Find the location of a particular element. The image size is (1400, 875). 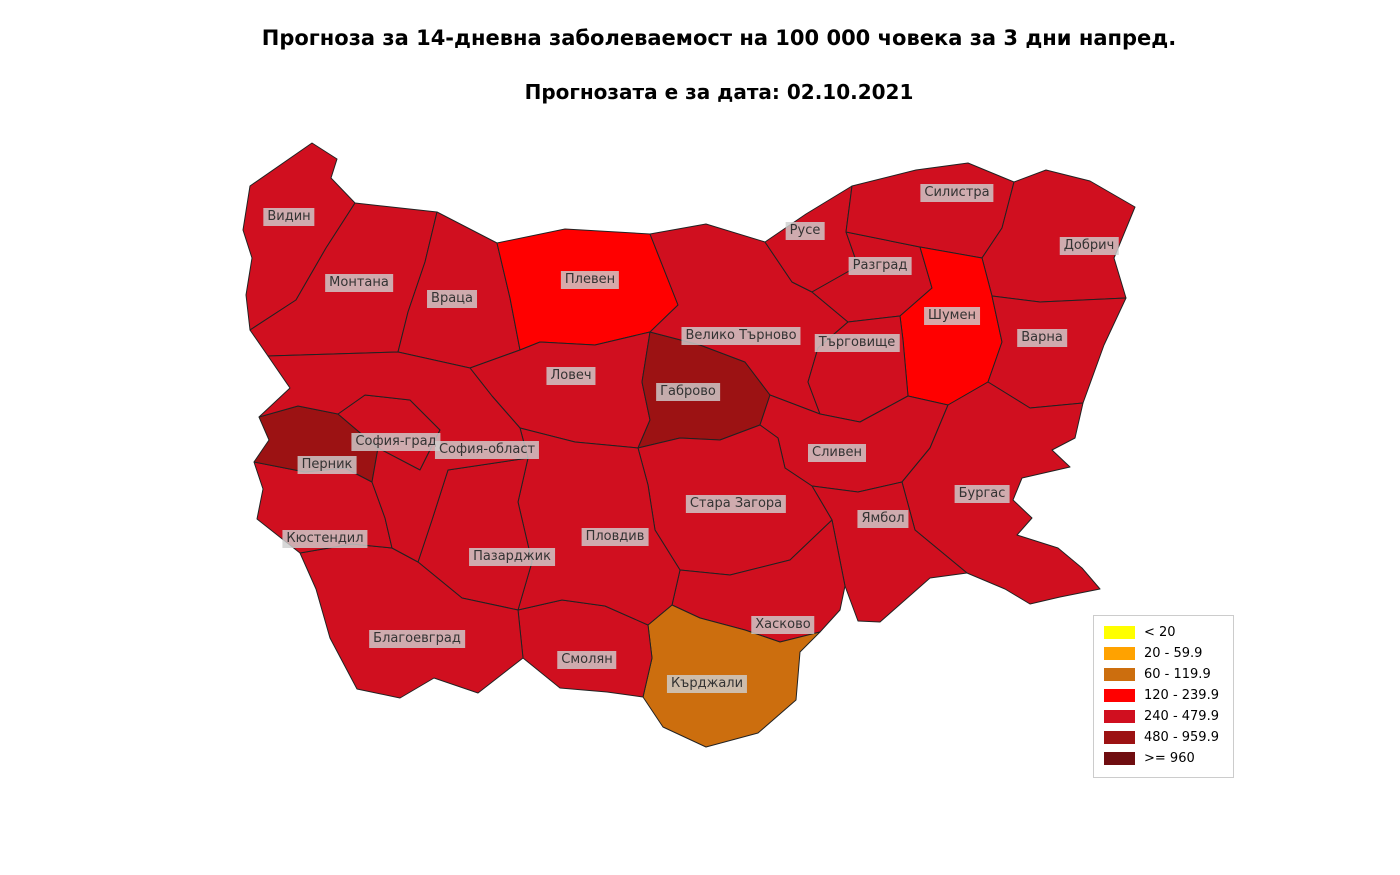

legend-item: 120 - 239.9 is located at coordinates (1168, 695).